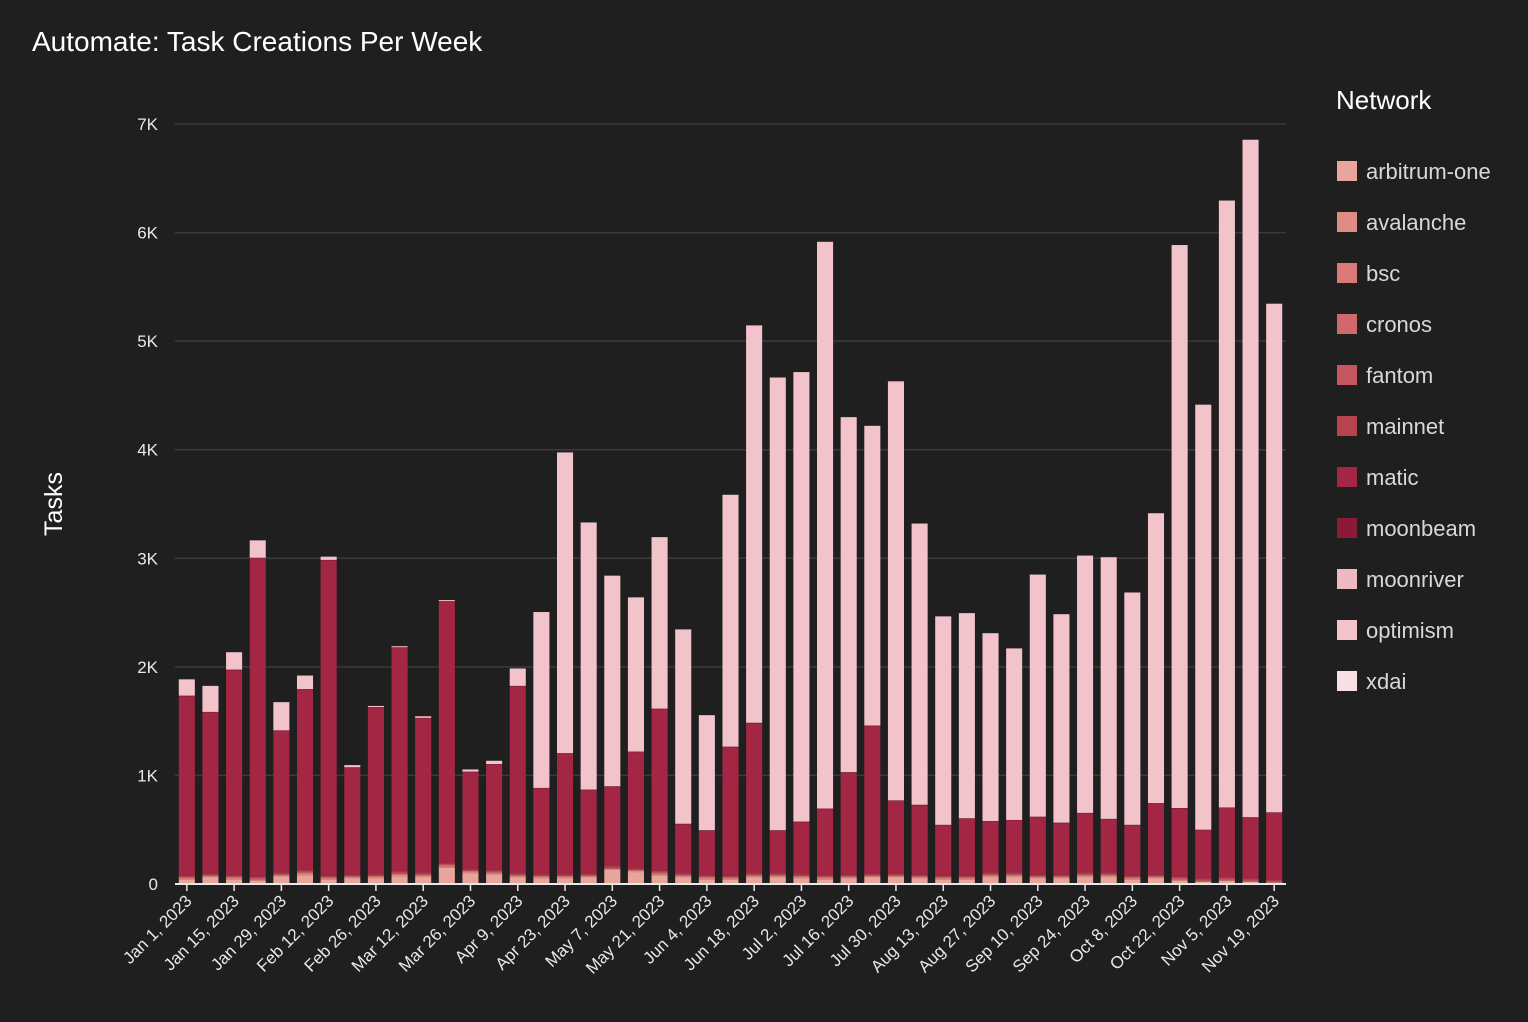  What do you see at coordinates (1410, 630) in the screenshot?
I see `legend-label: optimism` at bounding box center [1410, 630].